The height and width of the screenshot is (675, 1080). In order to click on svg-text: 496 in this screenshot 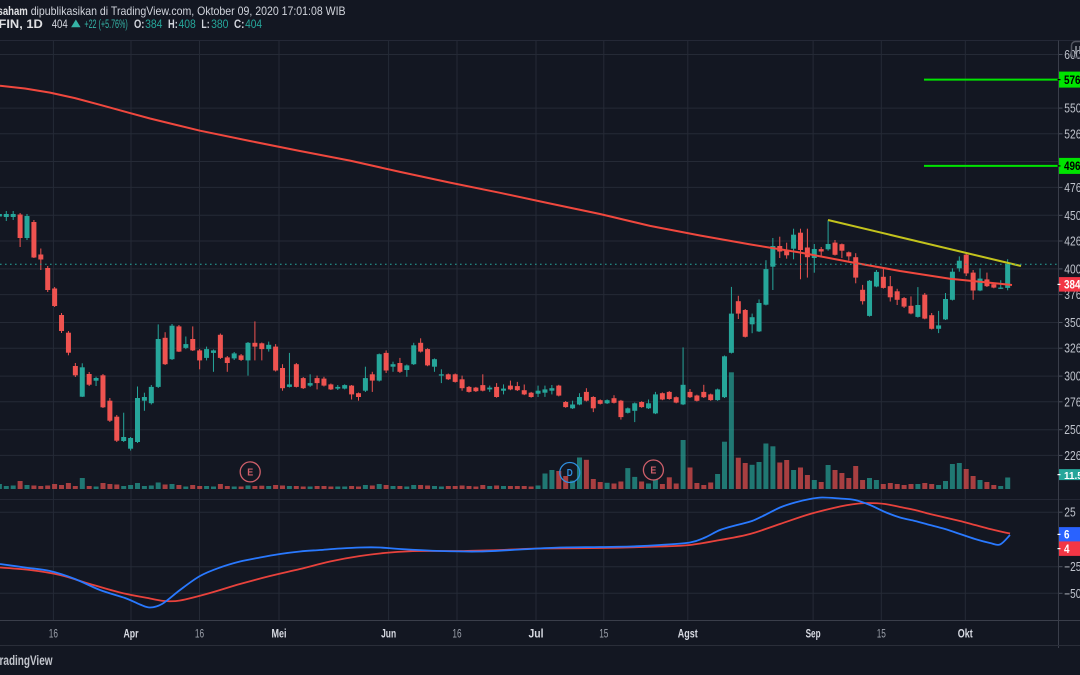, I will do `click(1072, 166)`.